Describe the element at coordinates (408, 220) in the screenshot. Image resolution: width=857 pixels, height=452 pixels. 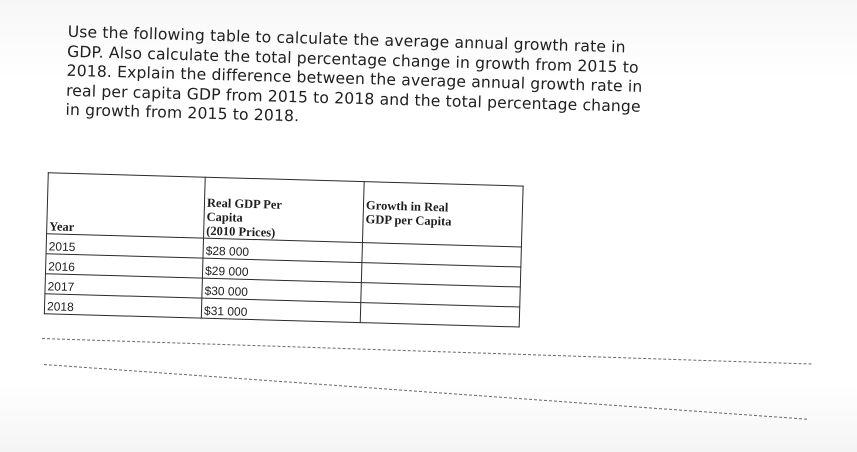
I see `header-growth-line2: GDP per Capita` at that location.